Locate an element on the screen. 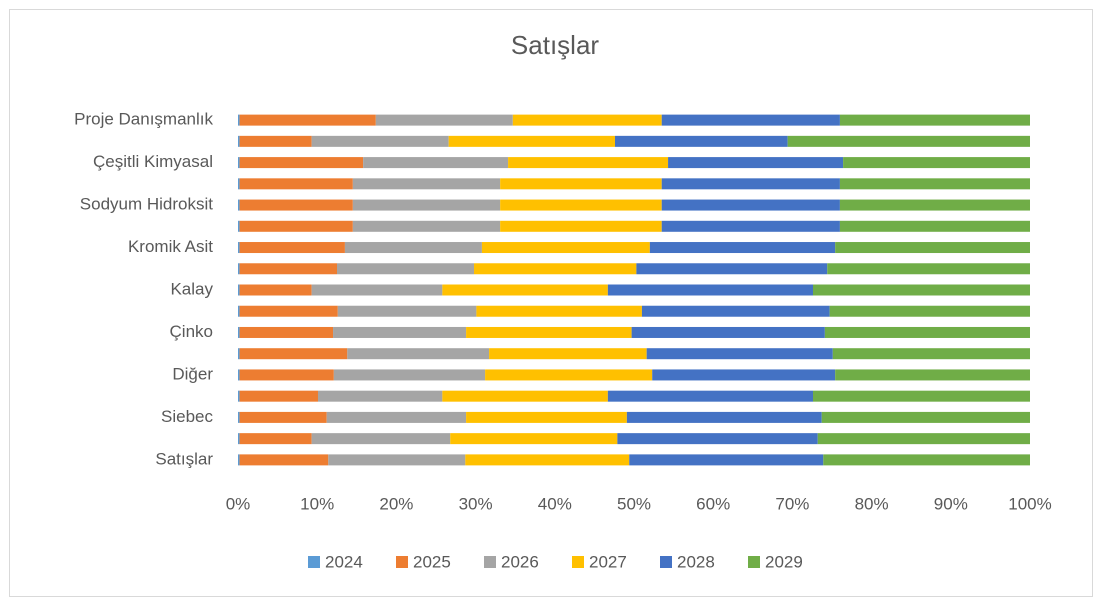 The image size is (1102, 605). x-tick-label: 90% is located at coordinates (951, 503).